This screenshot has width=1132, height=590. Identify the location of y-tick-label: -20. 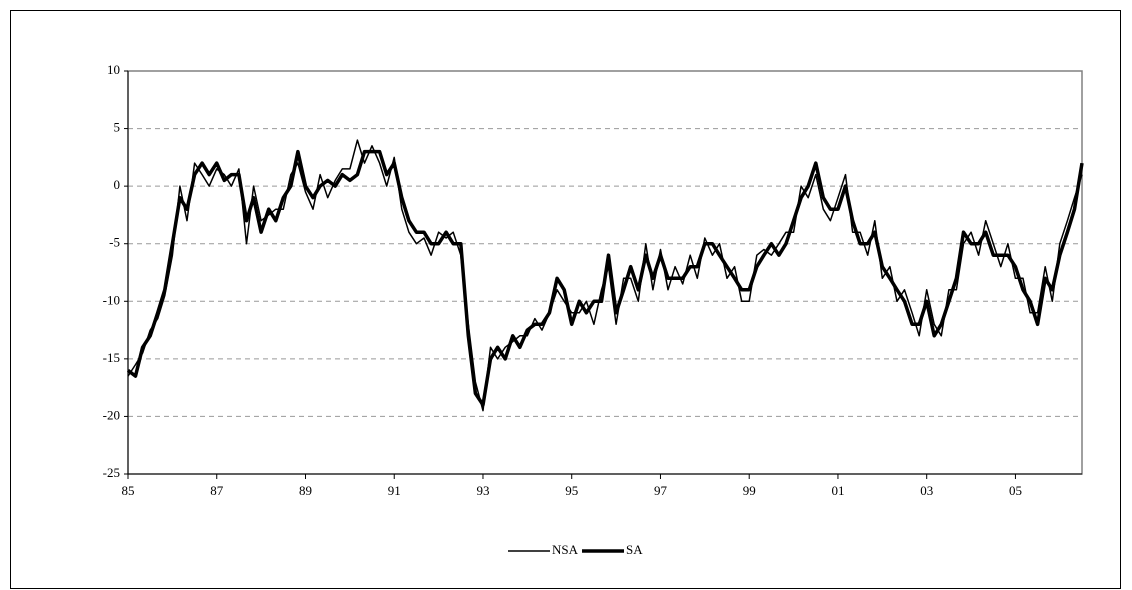
(111, 414).